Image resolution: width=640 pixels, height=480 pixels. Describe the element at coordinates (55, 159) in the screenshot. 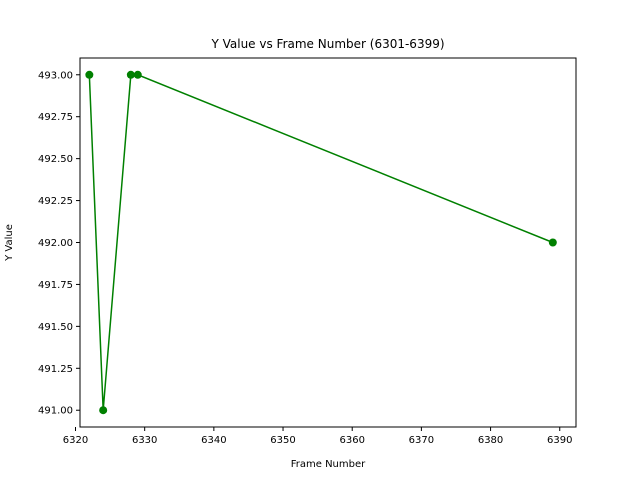

I see `y-tick-label: 492.50` at that location.